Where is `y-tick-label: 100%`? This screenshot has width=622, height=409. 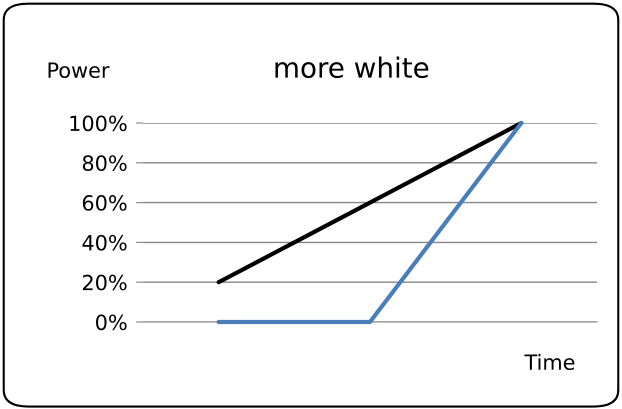 y-tick-label: 100% is located at coordinates (98, 123).